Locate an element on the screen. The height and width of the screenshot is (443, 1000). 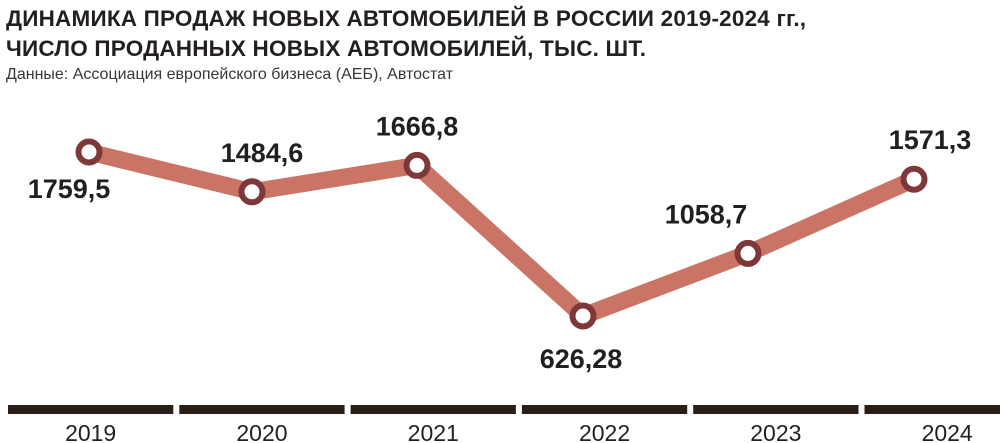
axis-segment-2021 is located at coordinates (433, 409).